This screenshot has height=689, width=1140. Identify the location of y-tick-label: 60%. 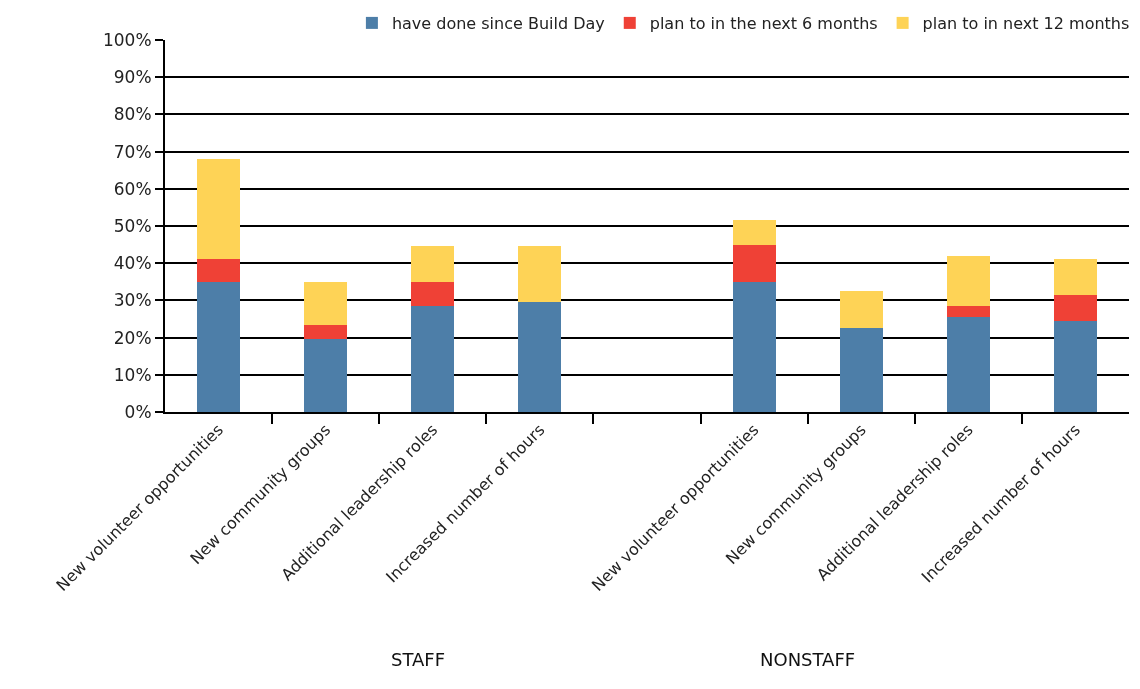
(132, 188).